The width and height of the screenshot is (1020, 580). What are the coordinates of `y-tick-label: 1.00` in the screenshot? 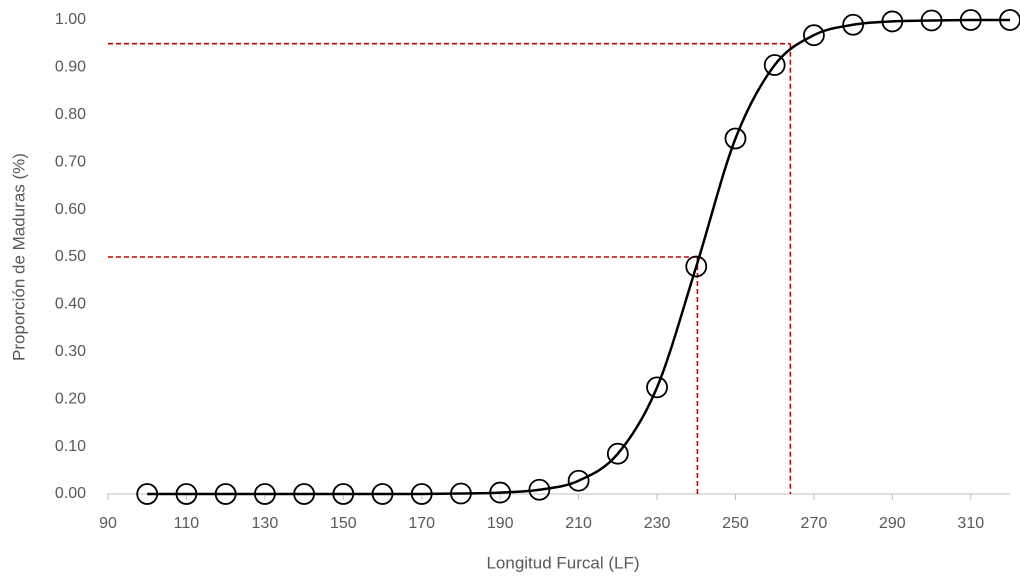 It's located at (70, 19).